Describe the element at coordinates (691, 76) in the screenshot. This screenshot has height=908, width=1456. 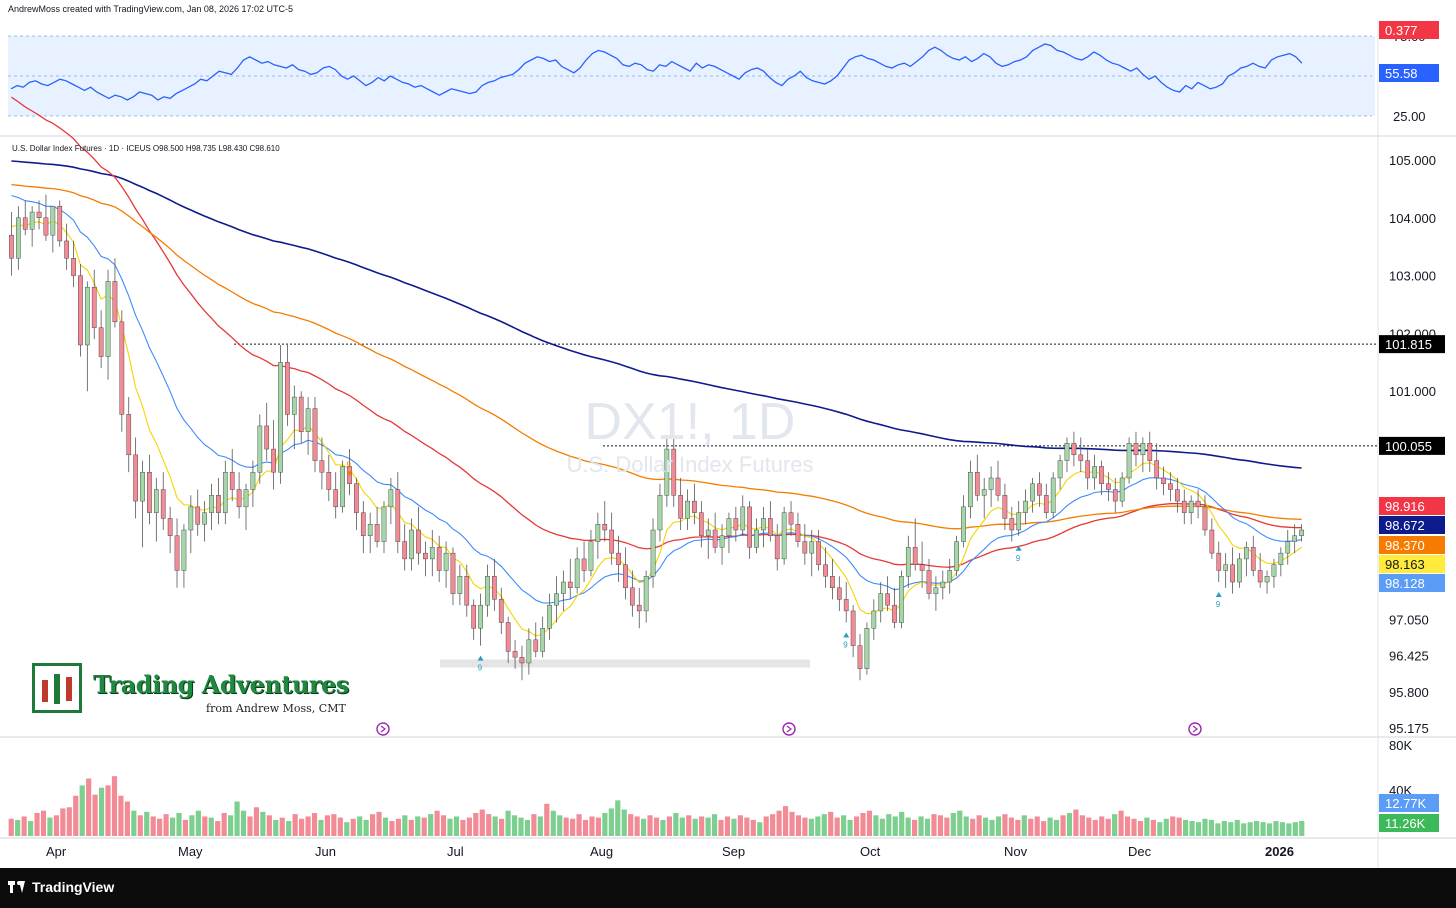
I see `rsi-band` at that location.